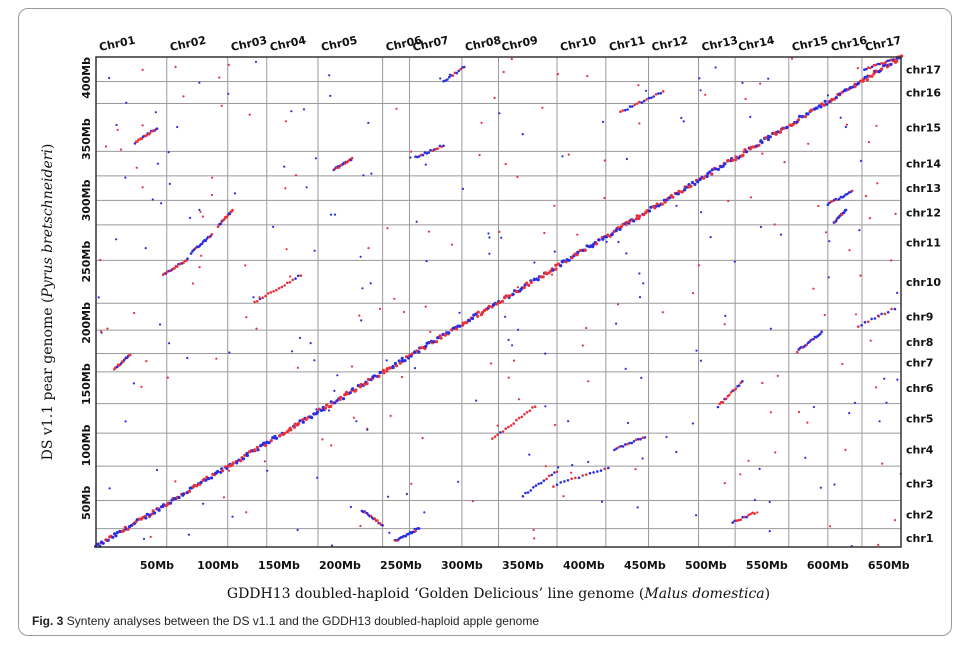  I want to click on x-chromosome-label: Chr17, so click(883, 44).